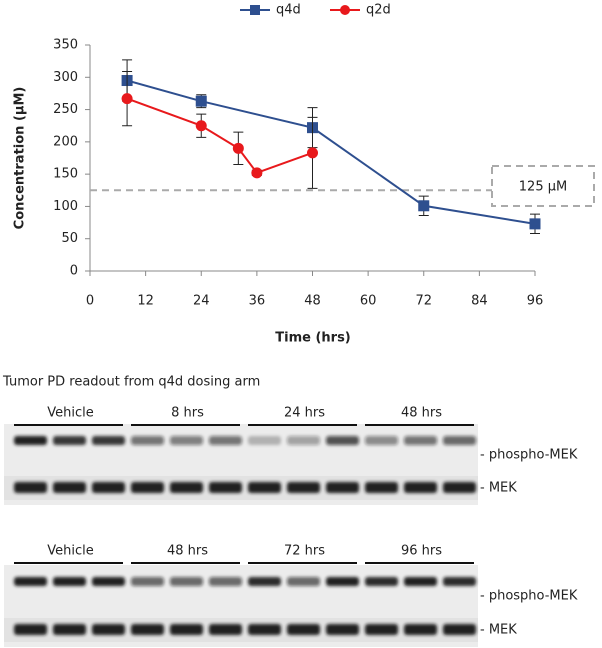  What do you see at coordinates (312, 301) in the screenshot?
I see `x-tick-label: 48` at bounding box center [312, 301].